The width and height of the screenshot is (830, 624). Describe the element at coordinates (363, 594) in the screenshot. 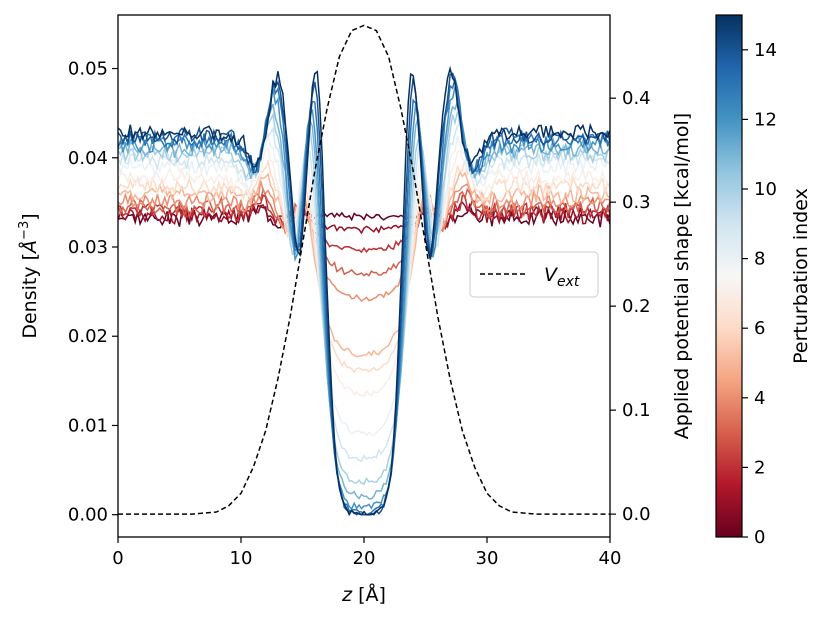

I see `x-axis-label: z [Å]` at that location.